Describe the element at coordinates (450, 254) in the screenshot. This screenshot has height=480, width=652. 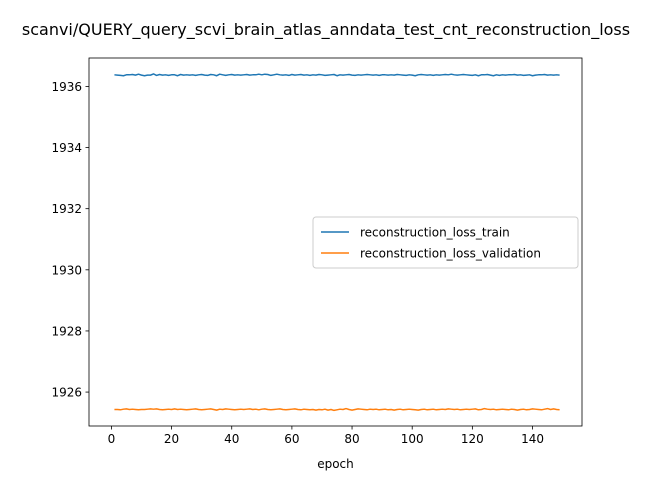
I see `legend-entry-label: reconstruction_loss_validation` at that location.